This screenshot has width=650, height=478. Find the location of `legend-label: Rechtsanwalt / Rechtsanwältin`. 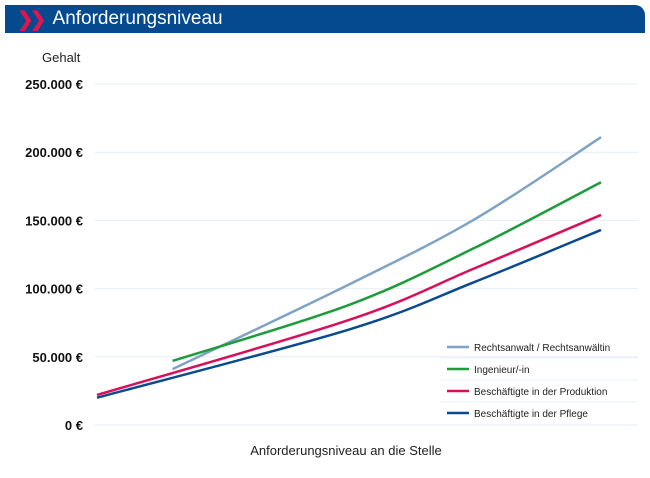

legend-label: Rechtsanwalt / Rechtsanwältin is located at coordinates (542, 348).